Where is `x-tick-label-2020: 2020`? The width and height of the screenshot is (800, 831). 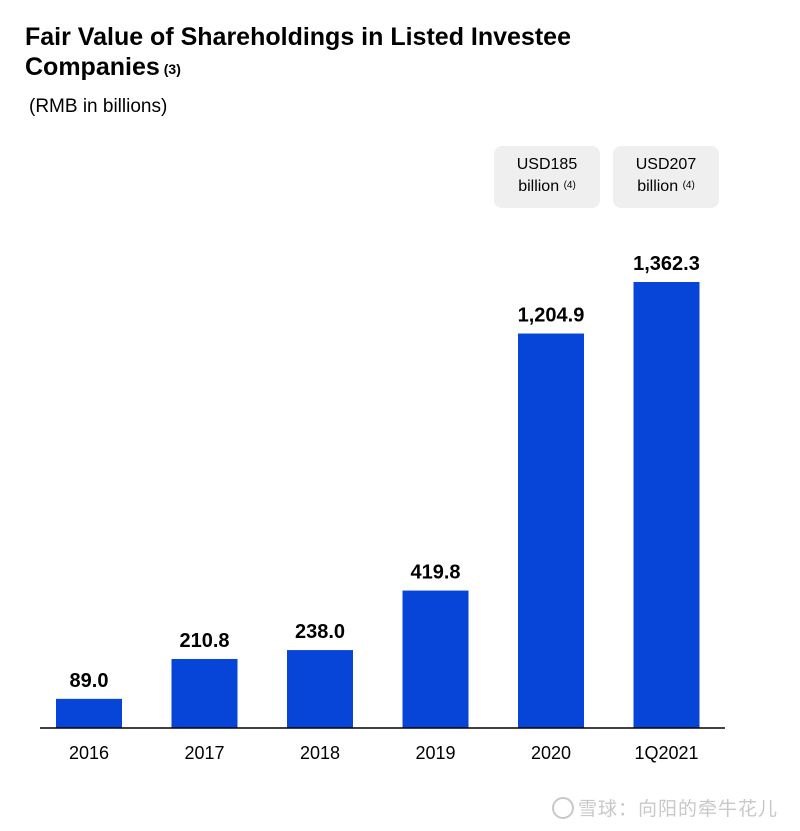 x-tick-label-2020: 2020 is located at coordinates (551, 753).